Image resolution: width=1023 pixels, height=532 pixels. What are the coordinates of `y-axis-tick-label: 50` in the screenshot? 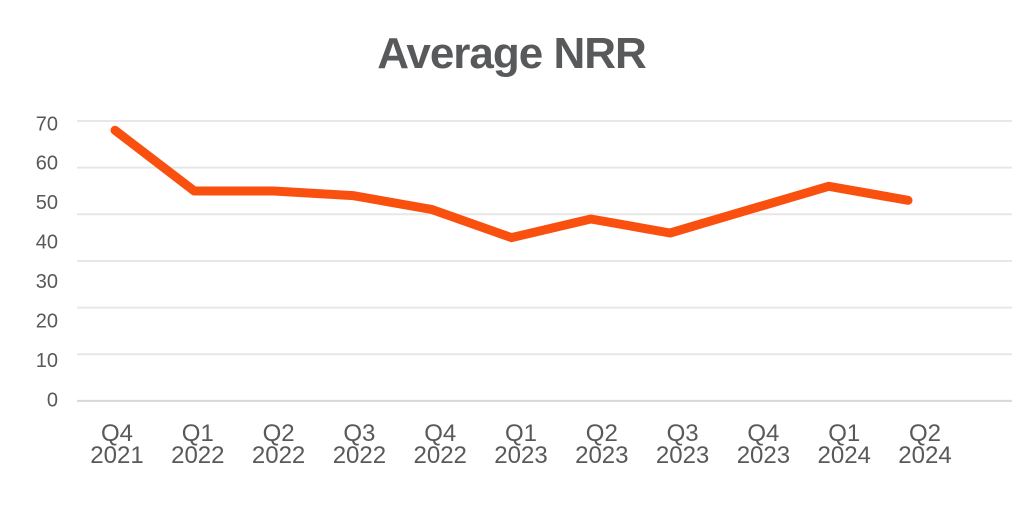 It's located at (47, 203).